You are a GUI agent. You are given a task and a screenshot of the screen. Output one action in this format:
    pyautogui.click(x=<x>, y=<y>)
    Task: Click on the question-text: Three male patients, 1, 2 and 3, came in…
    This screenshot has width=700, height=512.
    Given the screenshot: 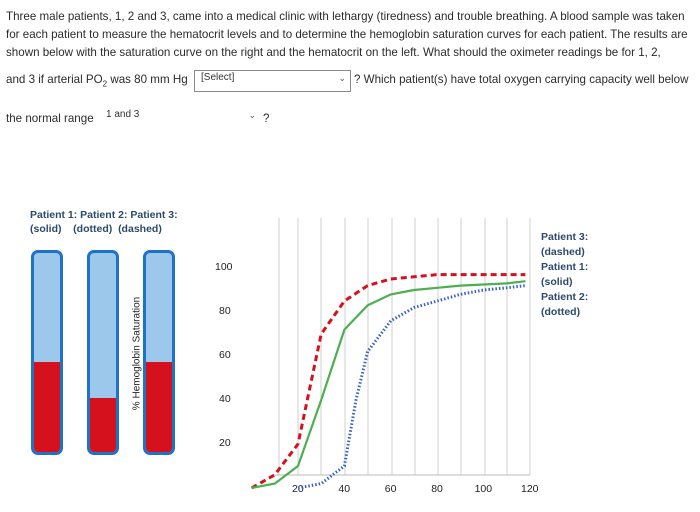 What is the action you would take?
    pyautogui.click(x=351, y=35)
    